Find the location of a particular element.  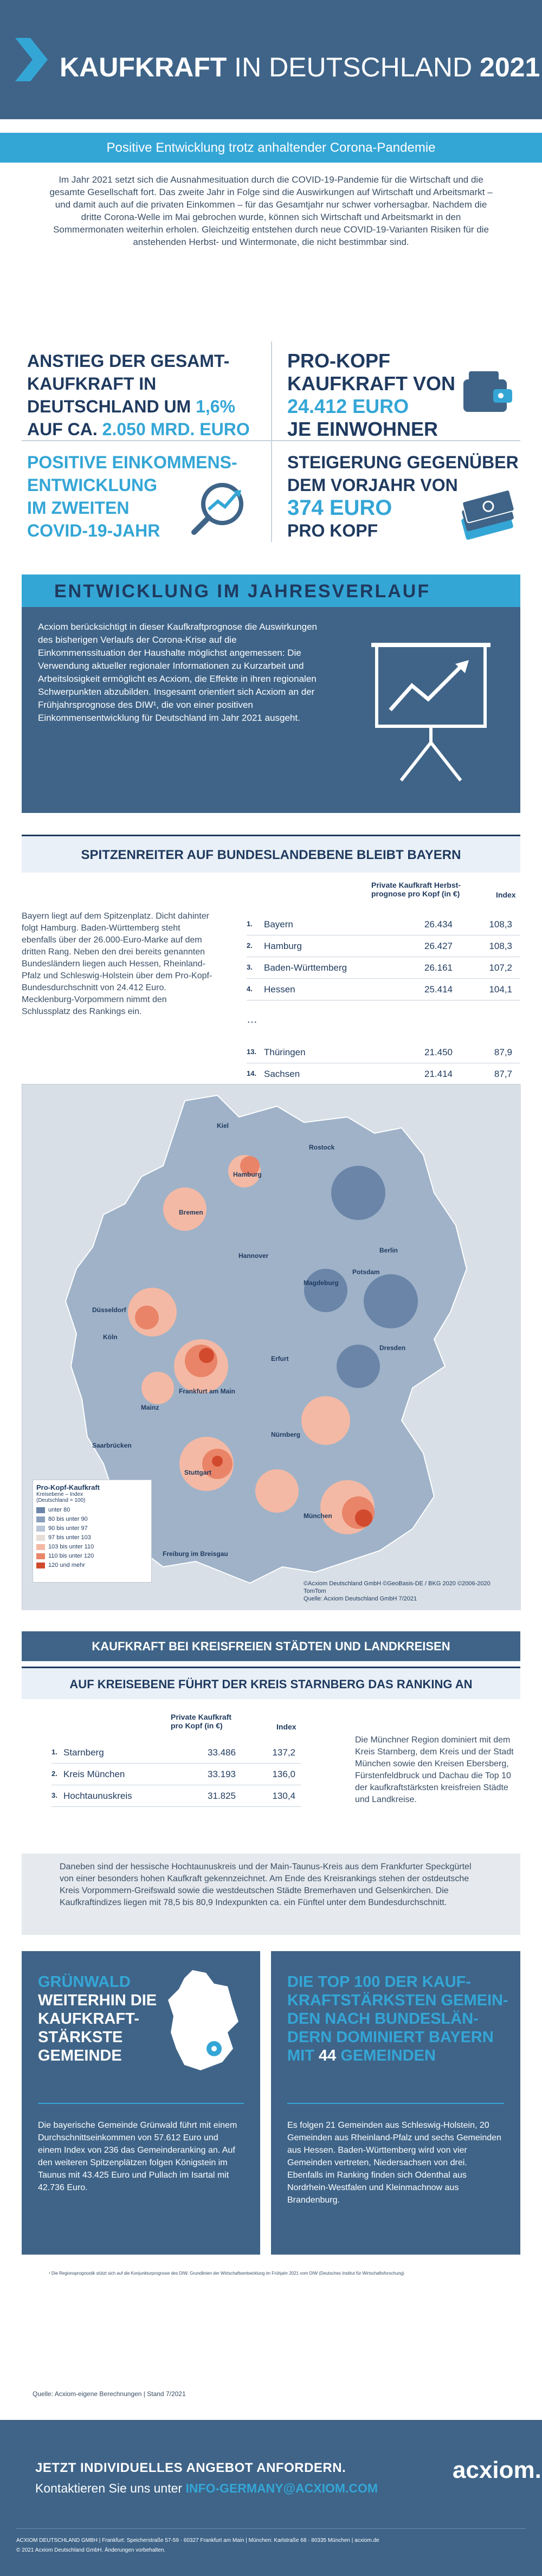

city-label: Düsseldorf is located at coordinates (109, 1310).